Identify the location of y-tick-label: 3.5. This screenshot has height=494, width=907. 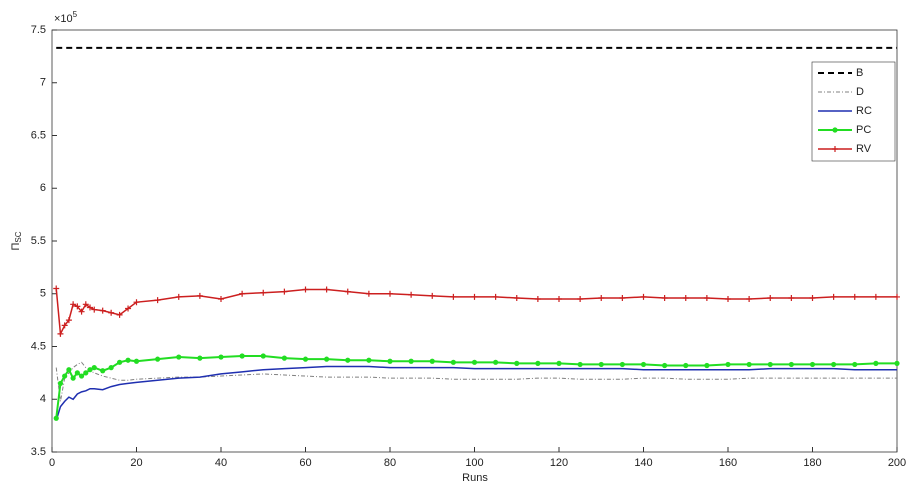
(38, 452).